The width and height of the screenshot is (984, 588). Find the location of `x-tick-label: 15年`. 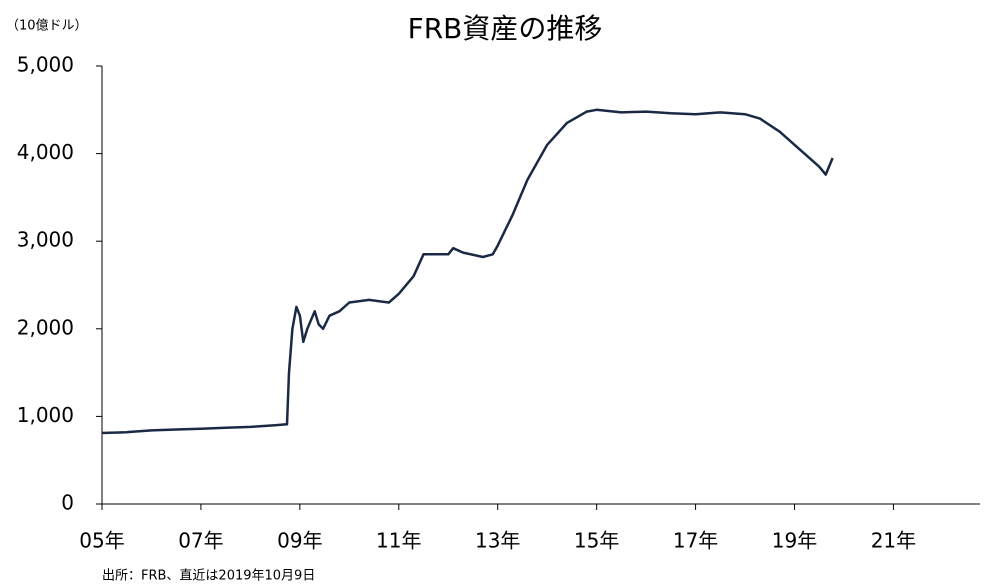

x-tick-label: 15年 is located at coordinates (596, 541).